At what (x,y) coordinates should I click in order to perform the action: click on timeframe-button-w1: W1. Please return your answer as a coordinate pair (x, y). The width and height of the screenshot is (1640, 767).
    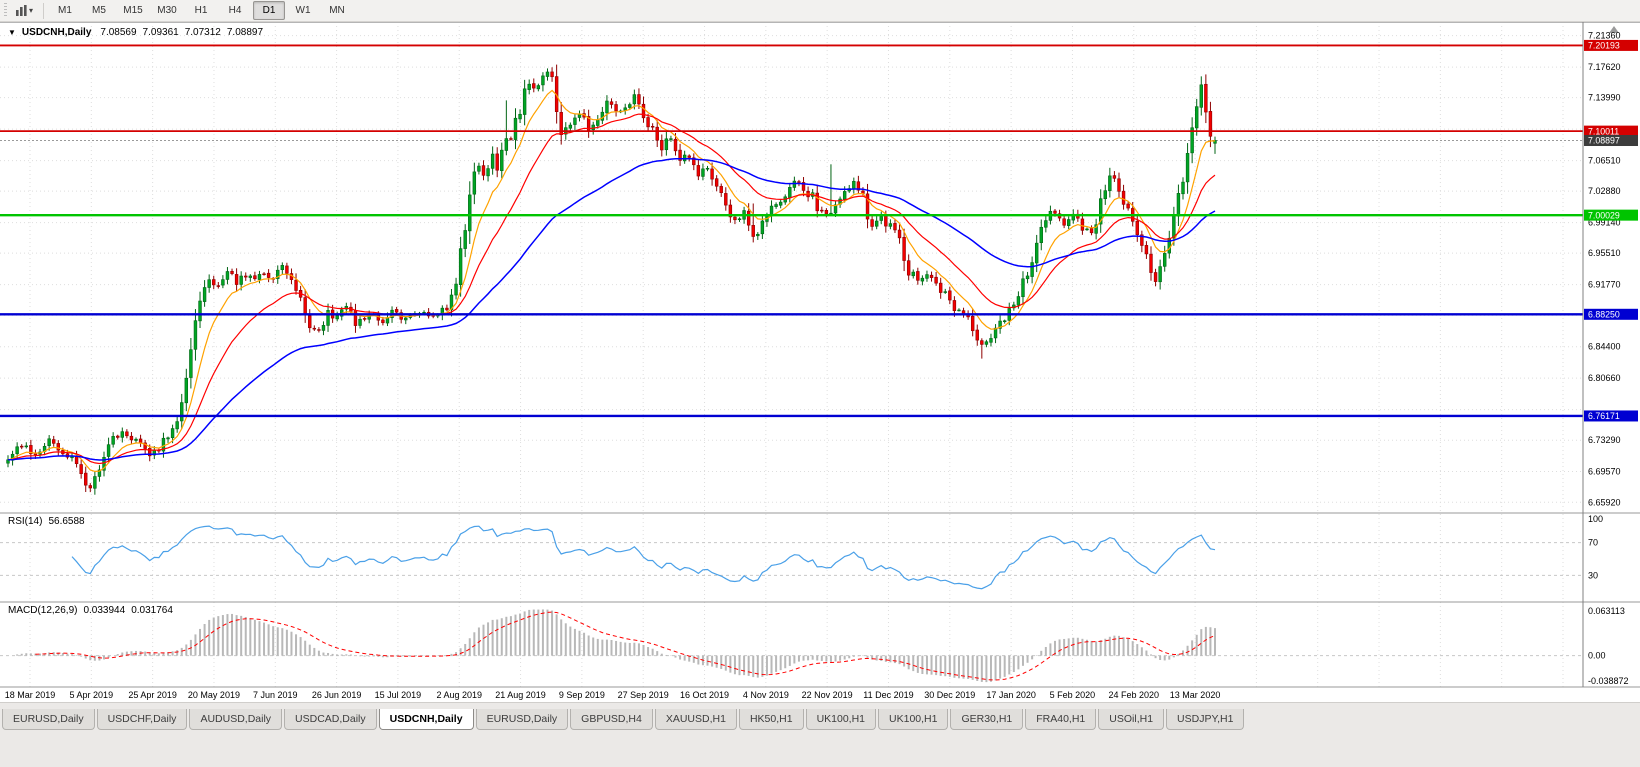
    Looking at the image, I should click on (303, 10).